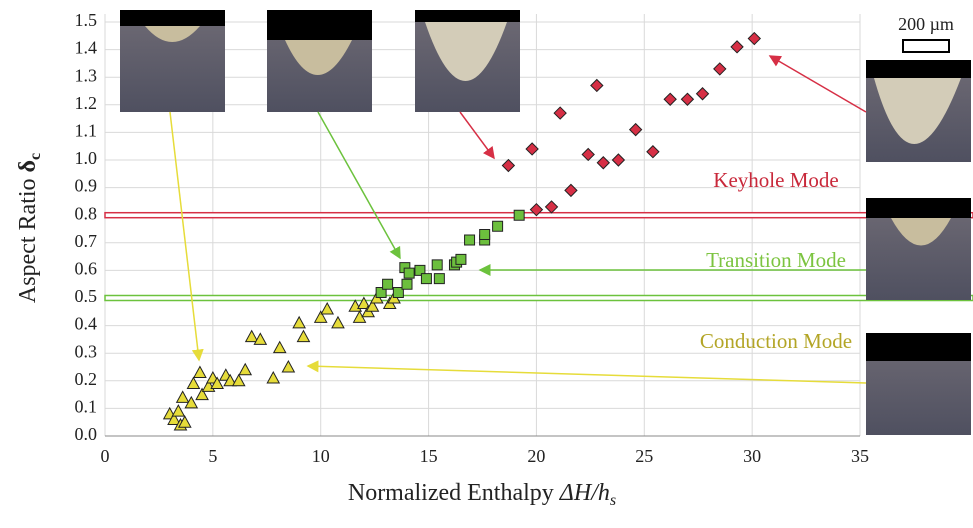  What do you see at coordinates (644, 456) in the screenshot?
I see `x-tick-label: 25` at bounding box center [644, 456].